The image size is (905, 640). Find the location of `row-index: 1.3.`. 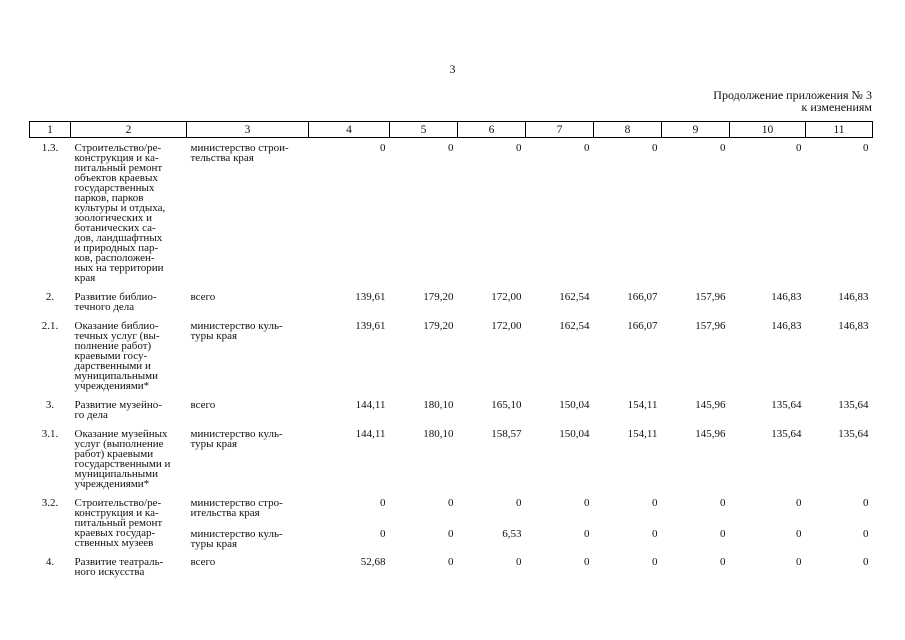

row-index: 1.3. is located at coordinates (50, 148).